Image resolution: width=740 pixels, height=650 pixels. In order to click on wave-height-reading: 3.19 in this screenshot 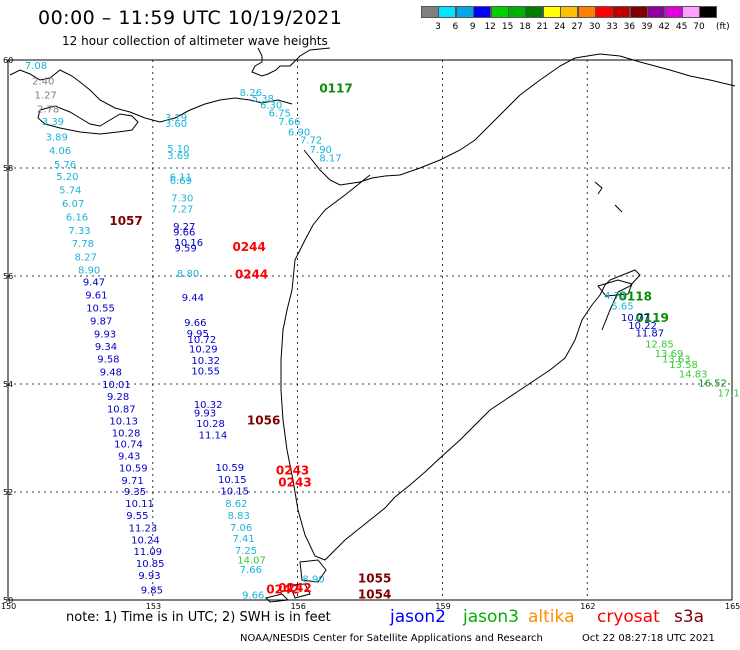, I will do `click(176, 118)`.